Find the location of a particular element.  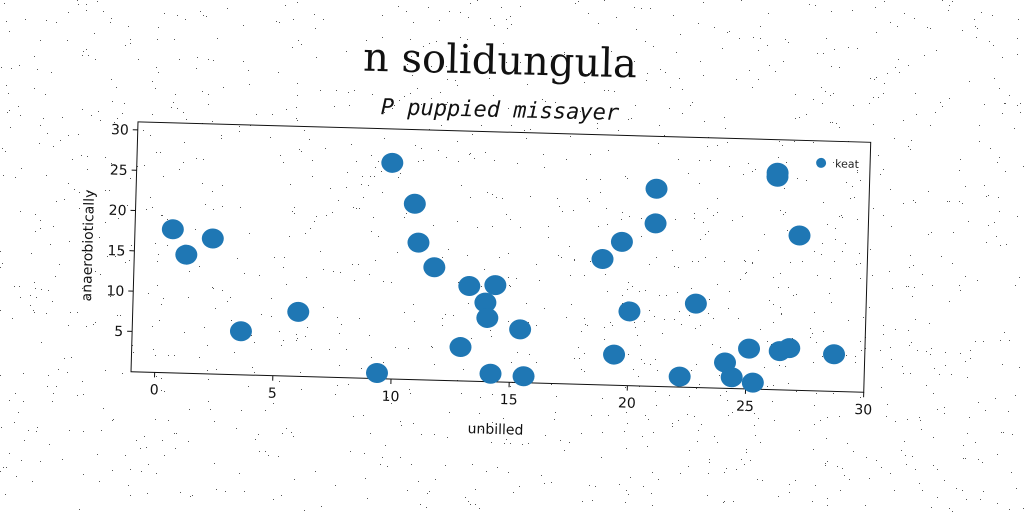

legend: keat is located at coordinates (838, 164).